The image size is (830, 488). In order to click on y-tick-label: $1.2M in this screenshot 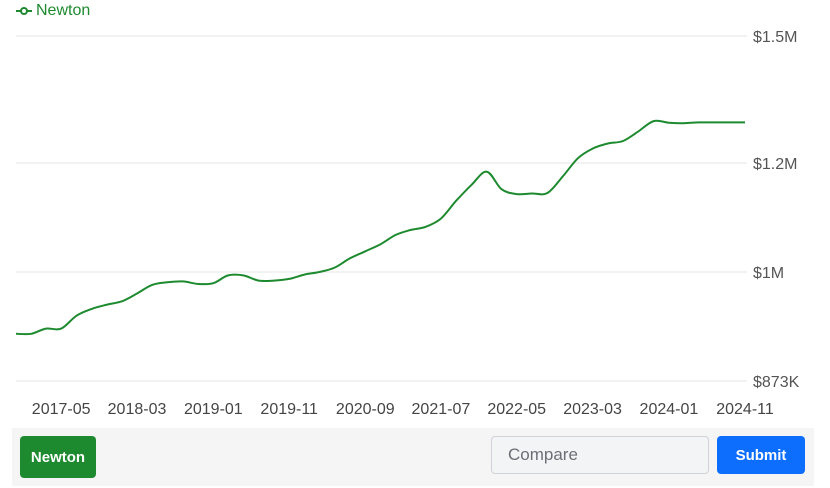, I will do `click(775, 164)`.